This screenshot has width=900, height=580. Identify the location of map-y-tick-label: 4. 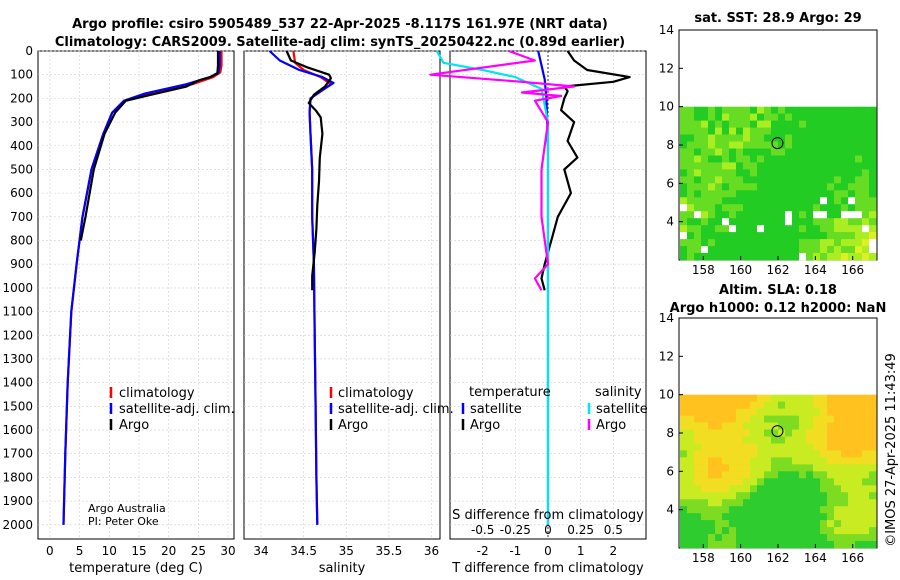
(670, 222).